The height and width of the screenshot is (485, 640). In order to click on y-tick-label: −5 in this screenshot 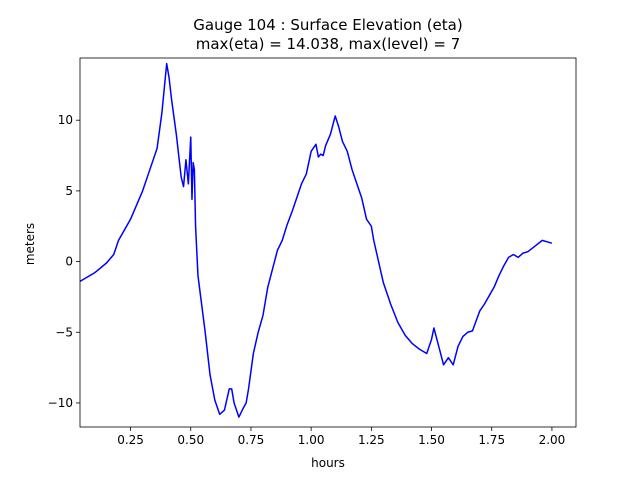, I will do `click(64, 332)`.